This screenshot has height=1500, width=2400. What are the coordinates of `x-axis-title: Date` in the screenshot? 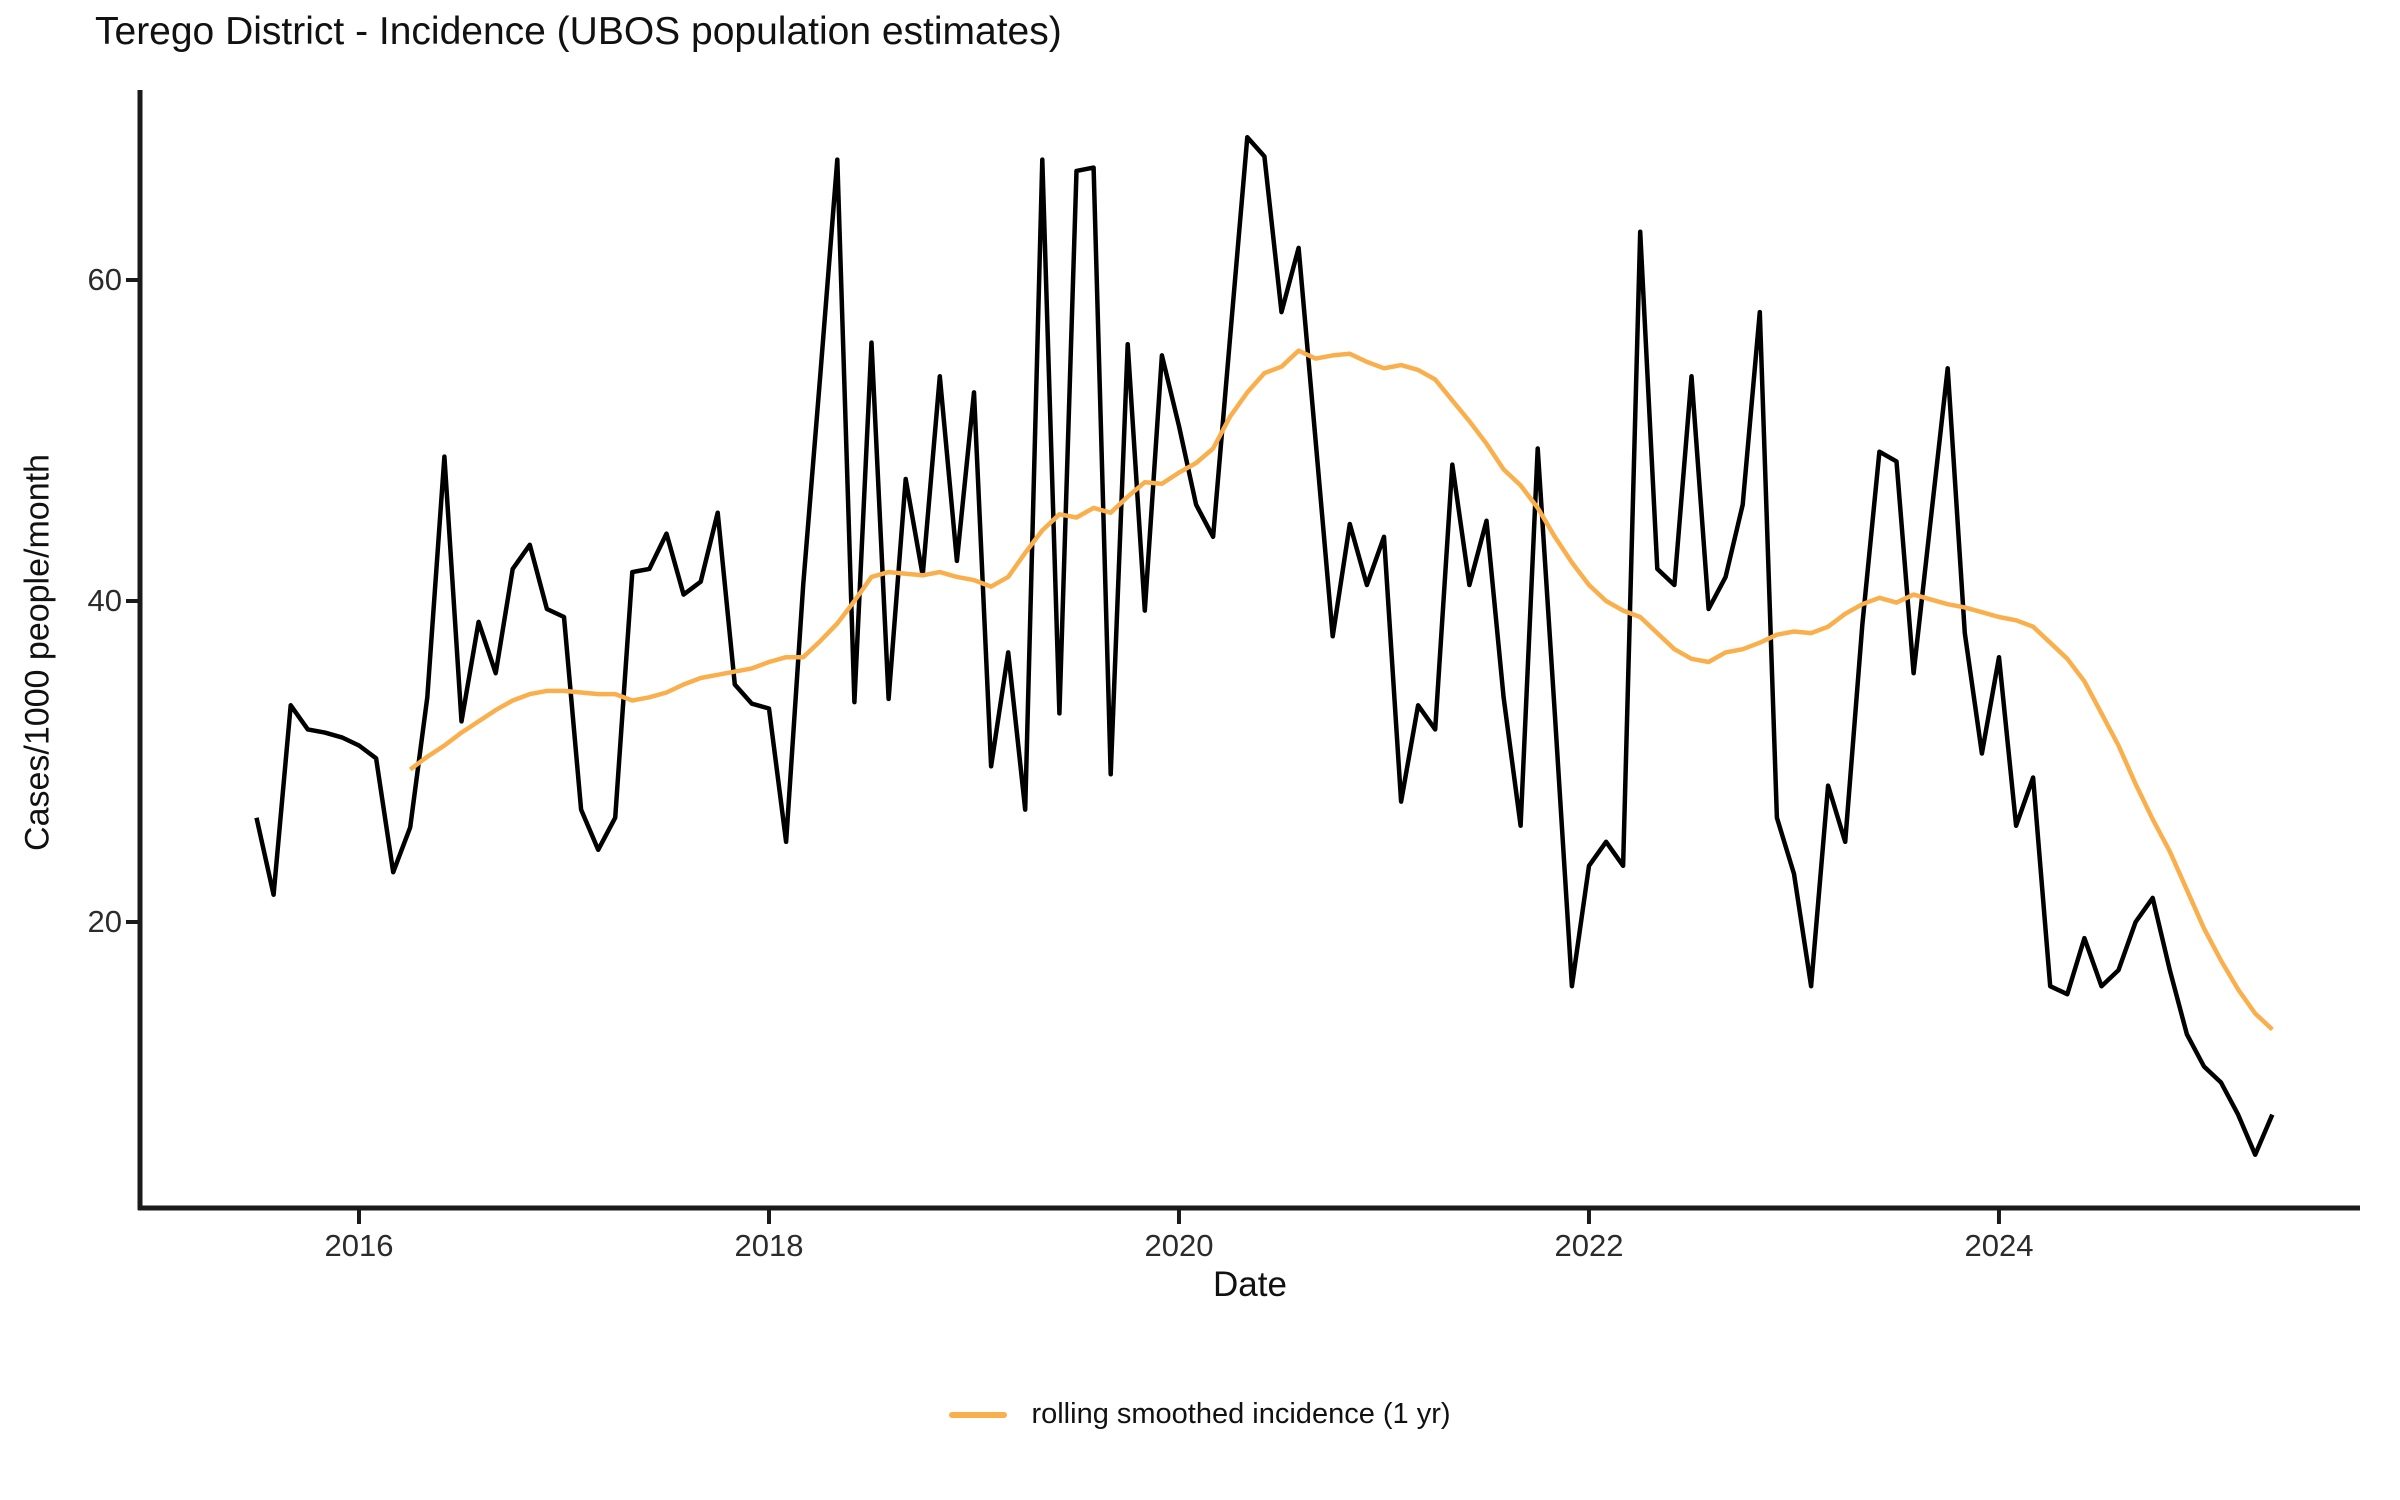 It's located at (1250, 1284).